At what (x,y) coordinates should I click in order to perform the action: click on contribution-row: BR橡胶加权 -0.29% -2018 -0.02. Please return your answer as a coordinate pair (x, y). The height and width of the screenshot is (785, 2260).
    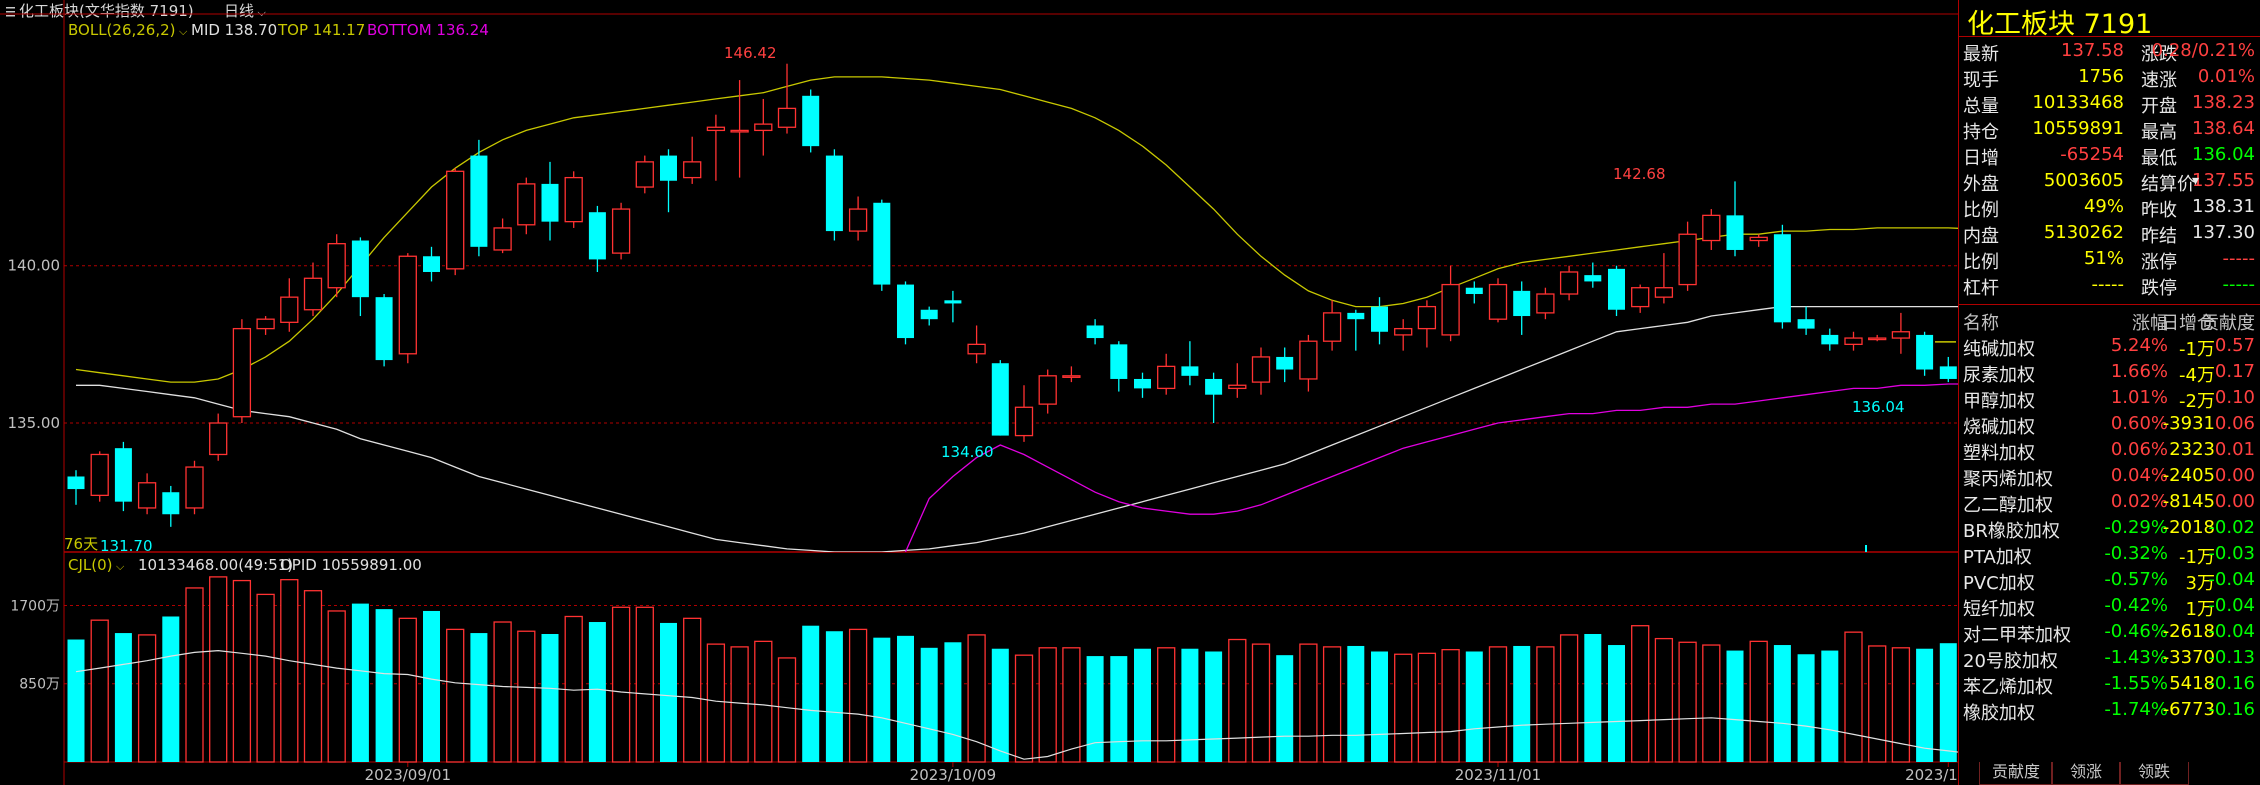
    Looking at the image, I should click on (2109, 528).